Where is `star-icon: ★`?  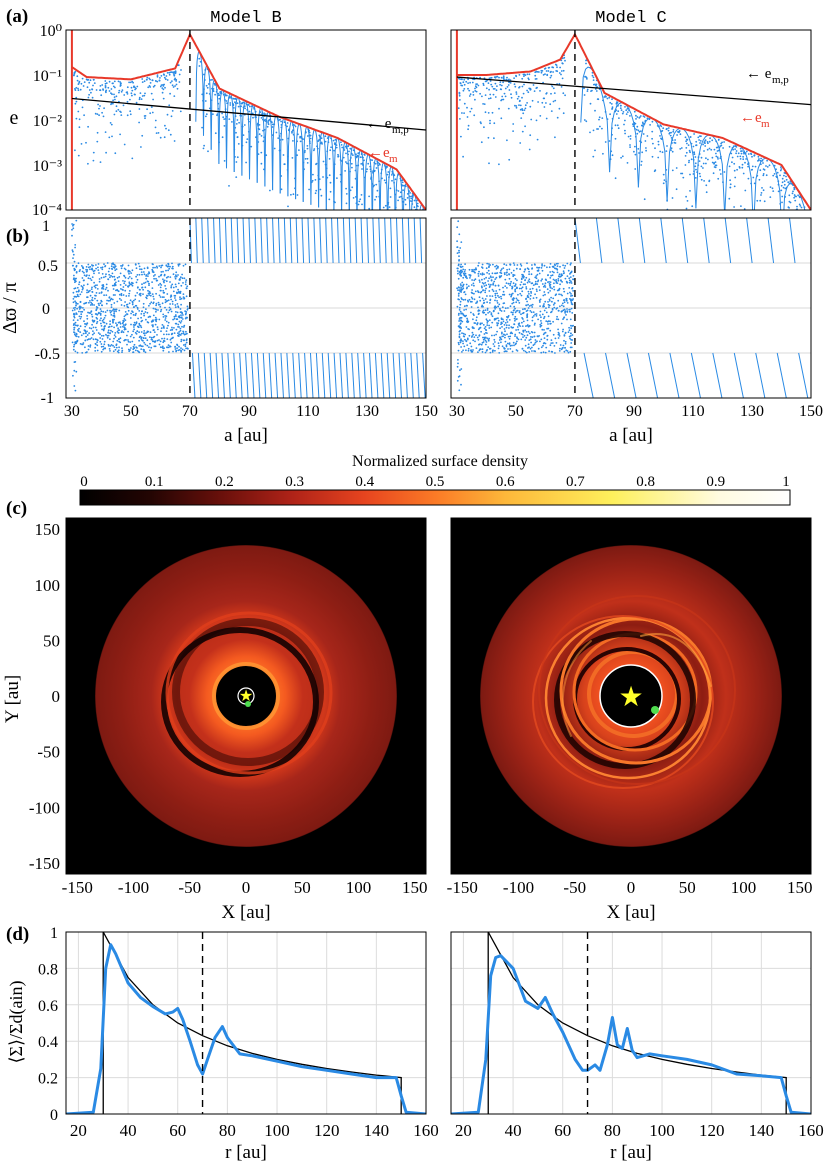 star-icon: ★ is located at coordinates (630, 697).